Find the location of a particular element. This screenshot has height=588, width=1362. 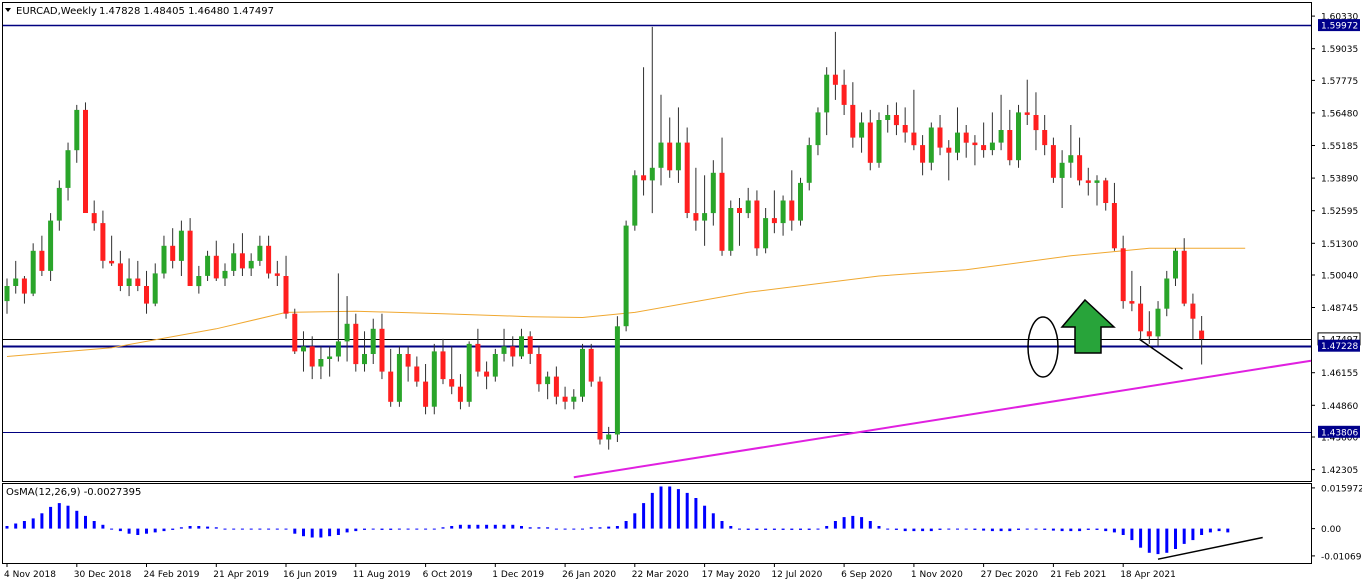

osma-tick-label: 0.00 is located at coordinates (1331, 530).